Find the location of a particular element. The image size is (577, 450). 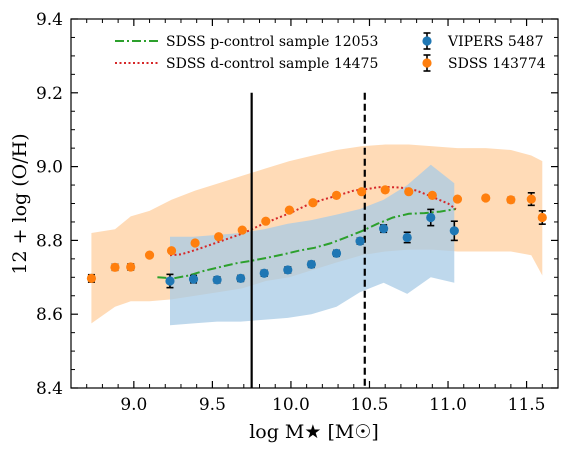

x-axis-label: log M★ [M☉] is located at coordinates (314, 432).